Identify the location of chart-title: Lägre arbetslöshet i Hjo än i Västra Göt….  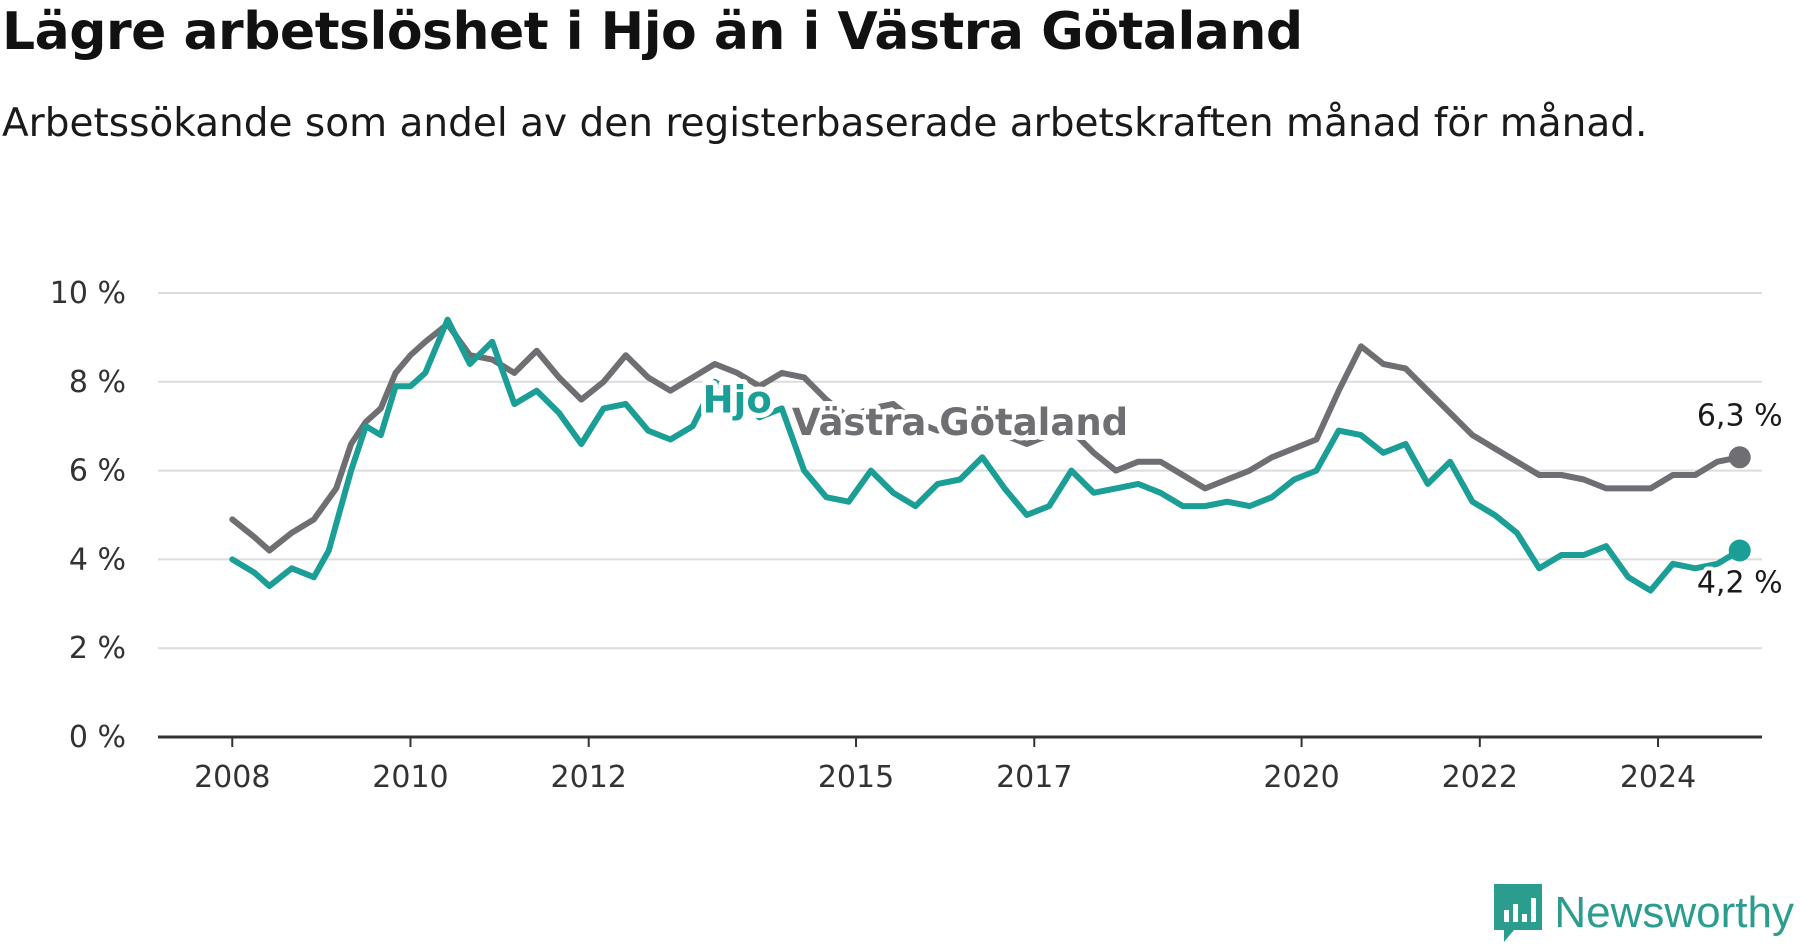
(652, 32).